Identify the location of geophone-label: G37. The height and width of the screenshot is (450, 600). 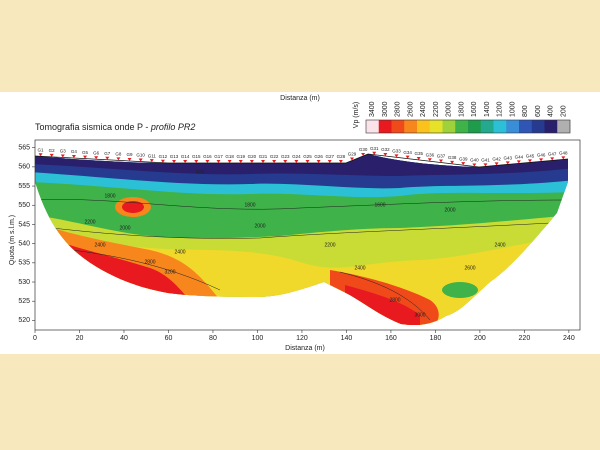
(441, 156).